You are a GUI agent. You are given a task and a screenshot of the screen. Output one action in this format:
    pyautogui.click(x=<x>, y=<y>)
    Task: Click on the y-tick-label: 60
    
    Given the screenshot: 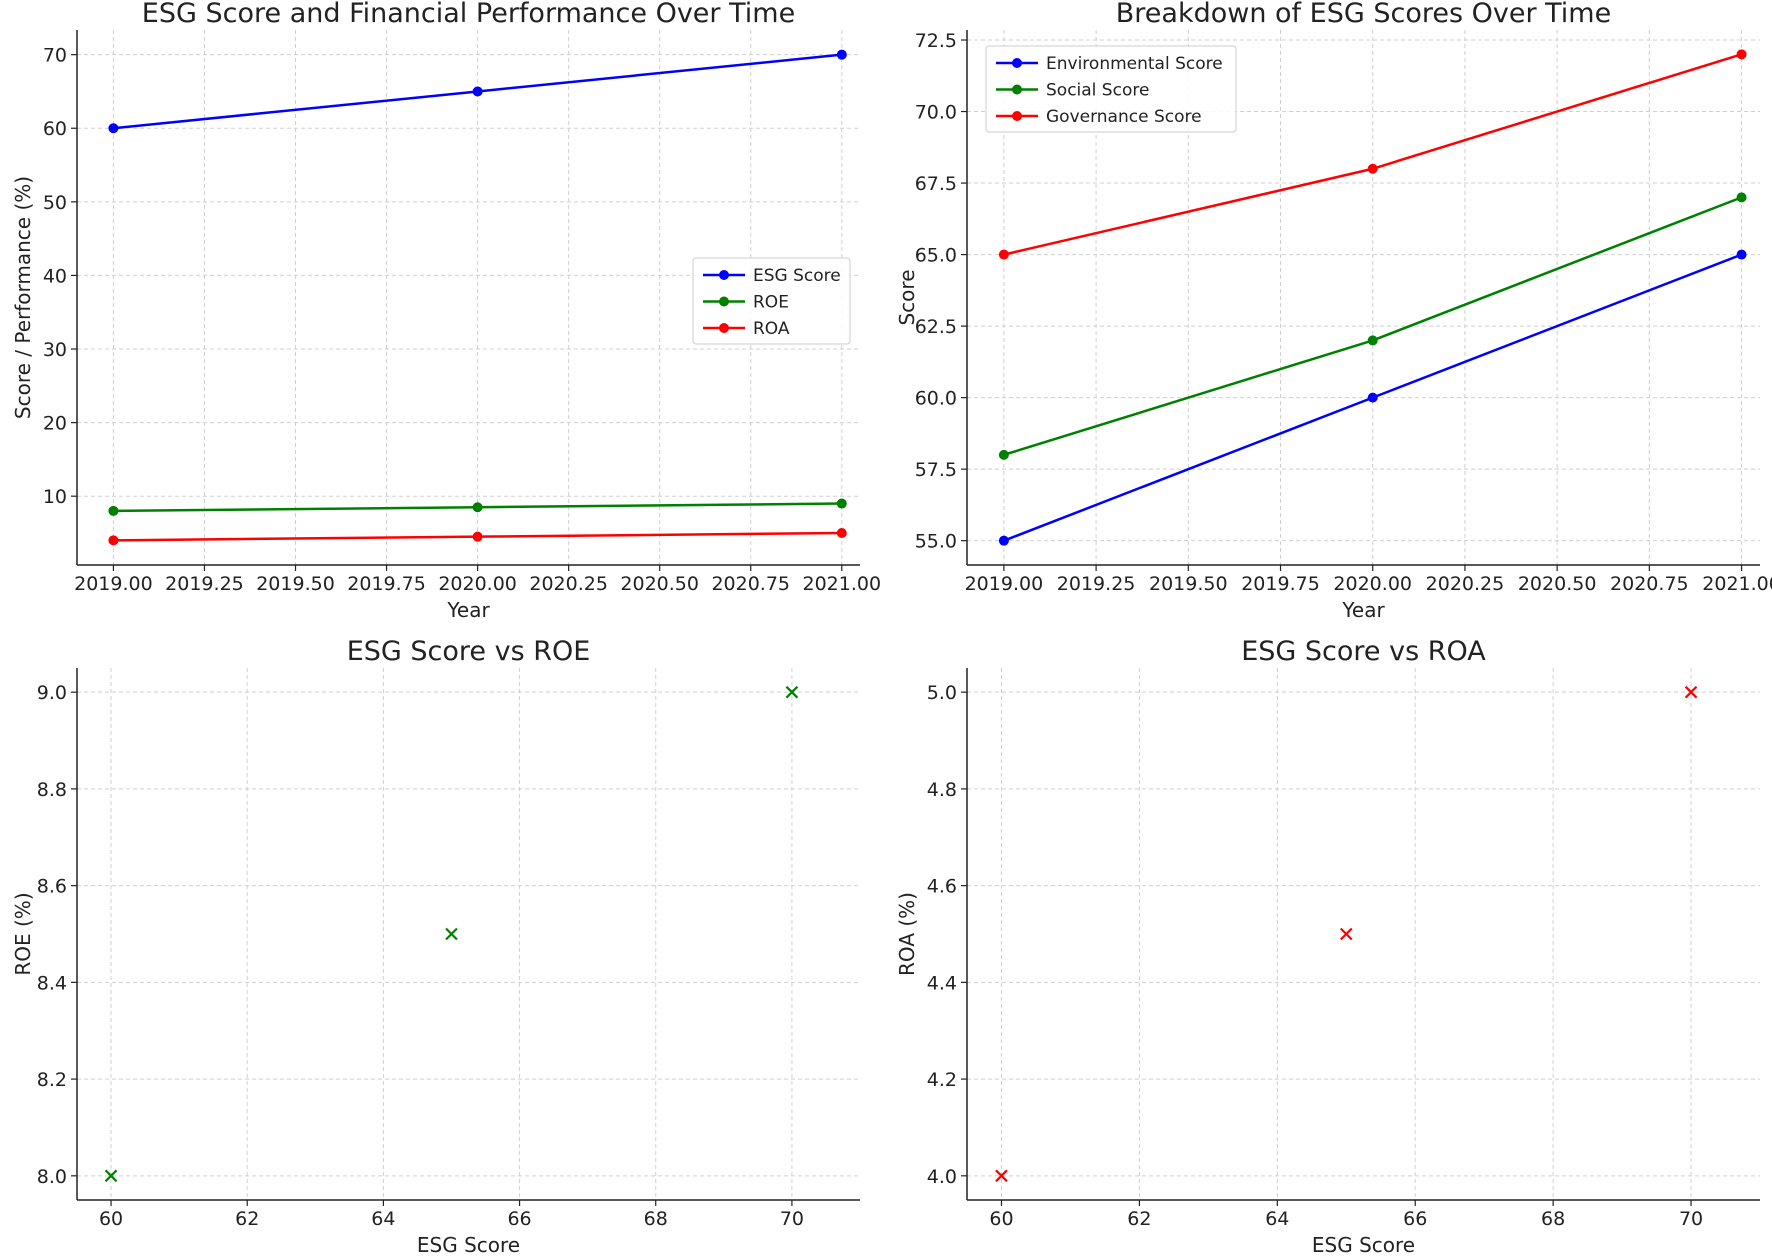 What is the action you would take?
    pyautogui.click(x=55, y=129)
    